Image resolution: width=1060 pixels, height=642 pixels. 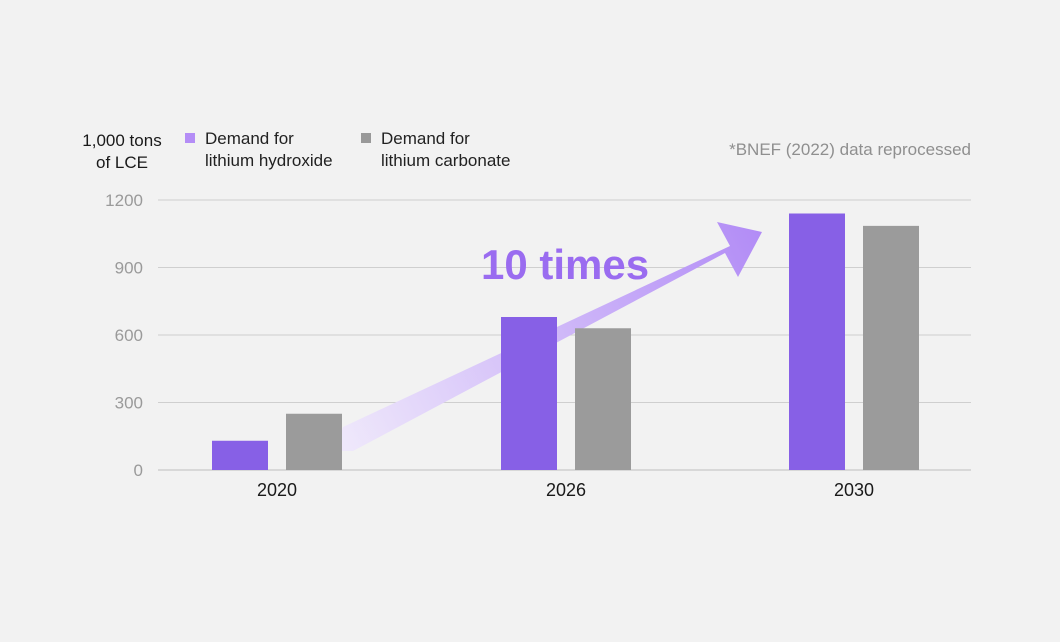 I want to click on y-tick-label-900: 900, so click(x=129, y=268).